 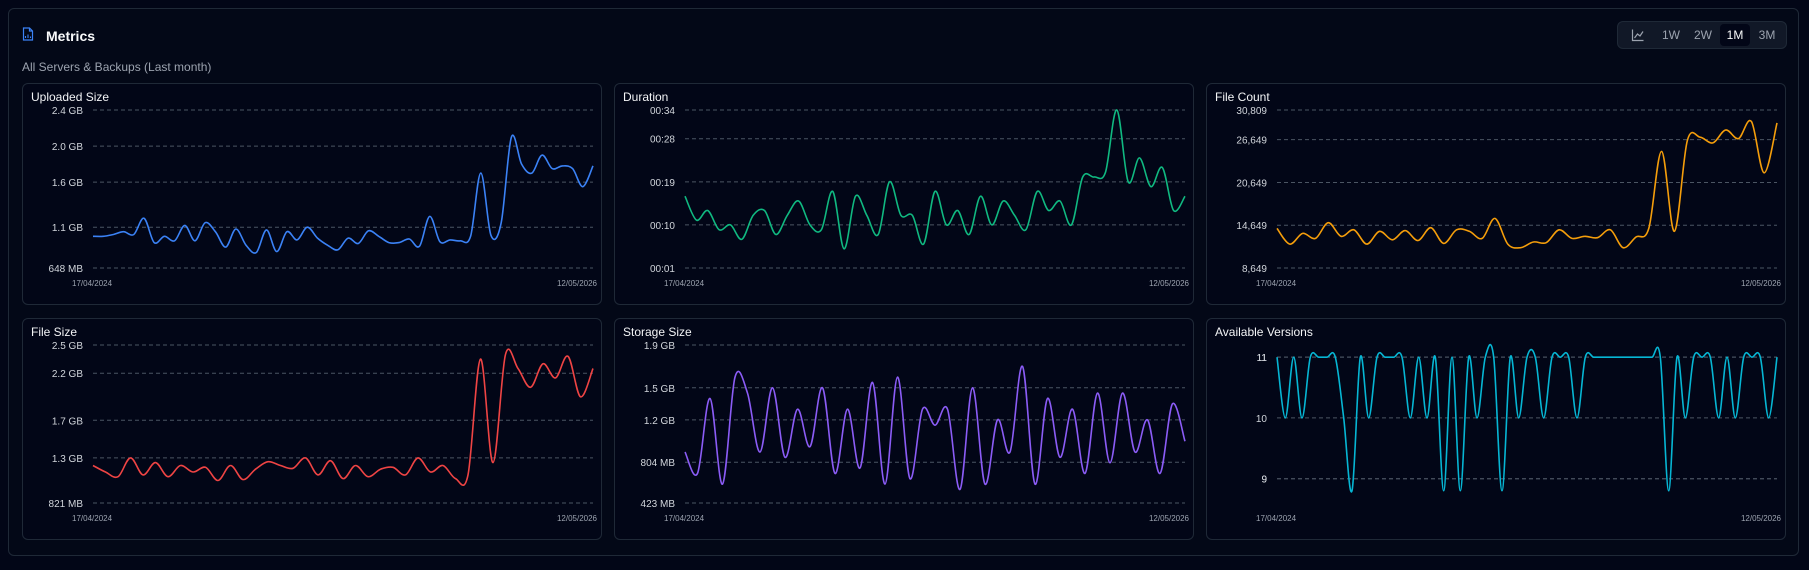 What do you see at coordinates (646, 97) in the screenshot?
I see `chart-title: Duration` at bounding box center [646, 97].